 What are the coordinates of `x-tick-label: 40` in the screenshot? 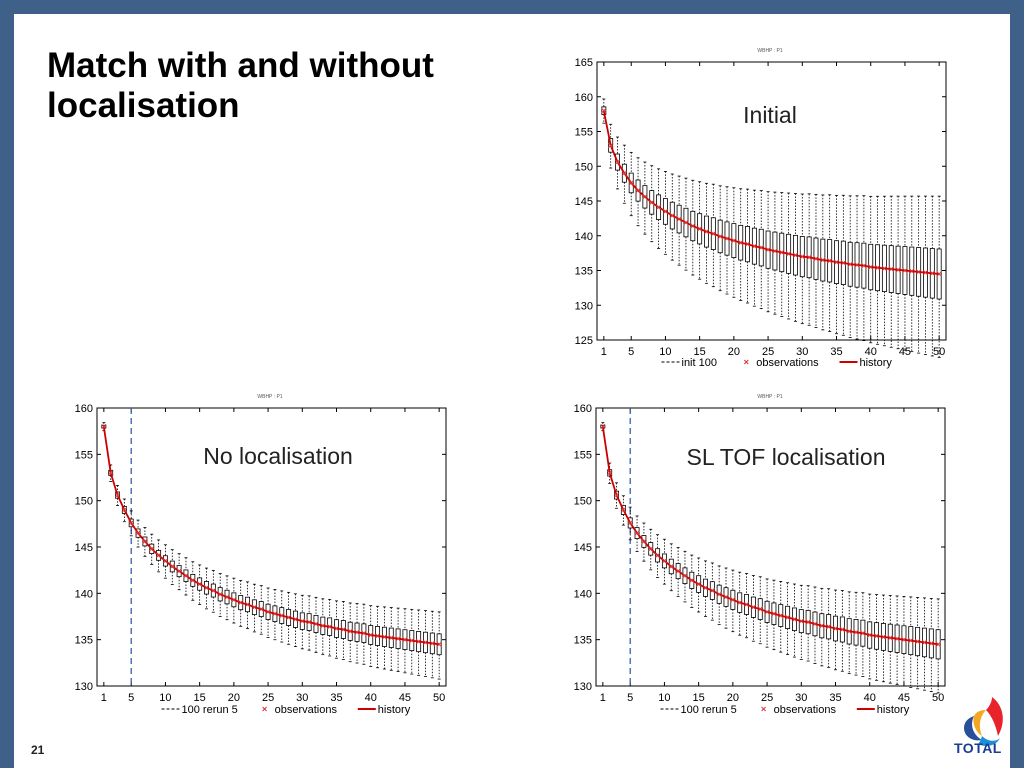 It's located at (871, 352).